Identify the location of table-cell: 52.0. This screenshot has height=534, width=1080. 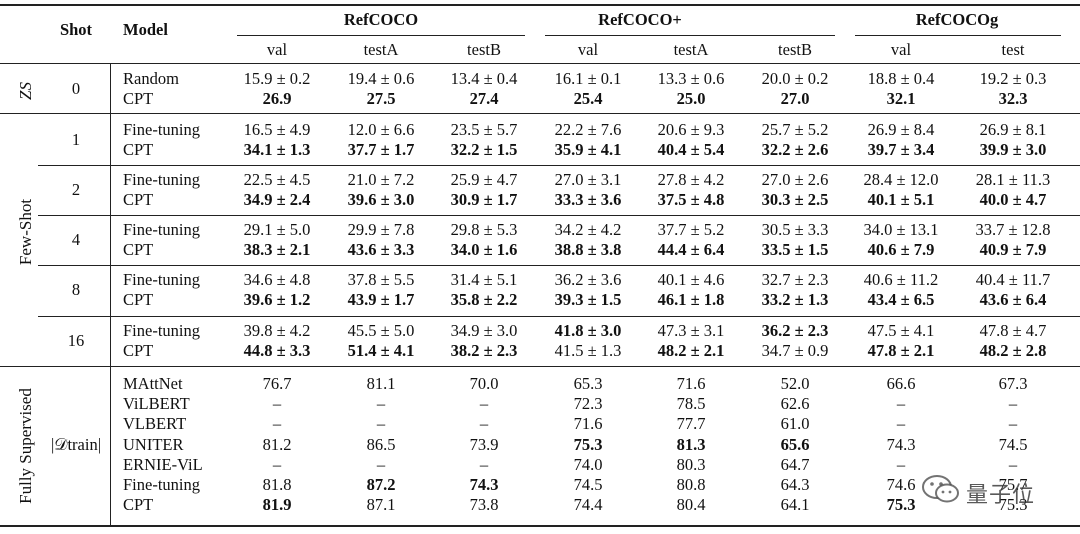
(795, 383).